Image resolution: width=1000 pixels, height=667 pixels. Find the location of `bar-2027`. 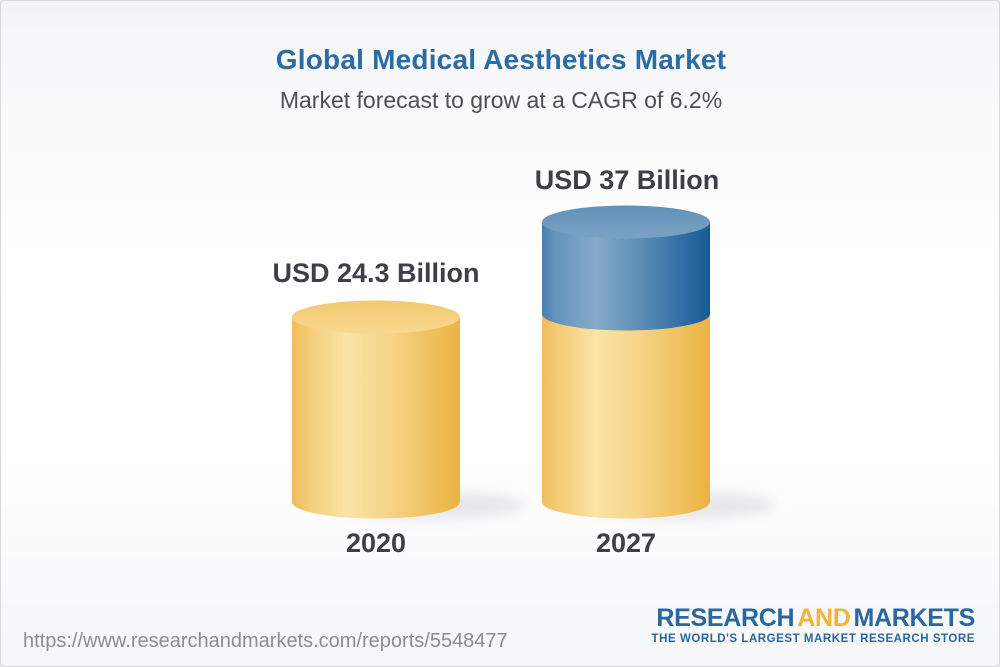

bar-2027 is located at coordinates (626, 362).